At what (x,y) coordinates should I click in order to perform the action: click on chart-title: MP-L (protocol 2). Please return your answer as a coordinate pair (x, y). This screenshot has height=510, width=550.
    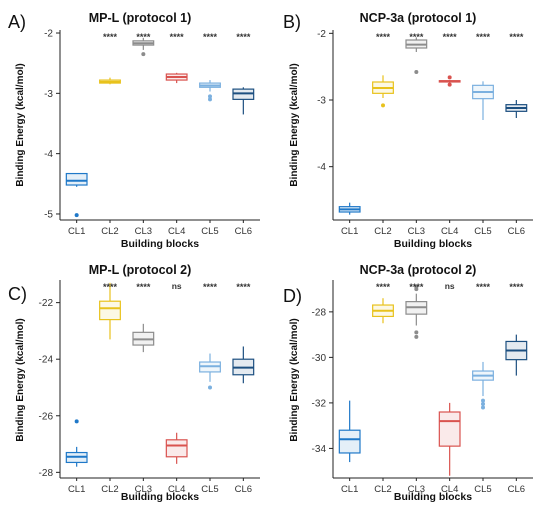
    Looking at the image, I should click on (140, 270).